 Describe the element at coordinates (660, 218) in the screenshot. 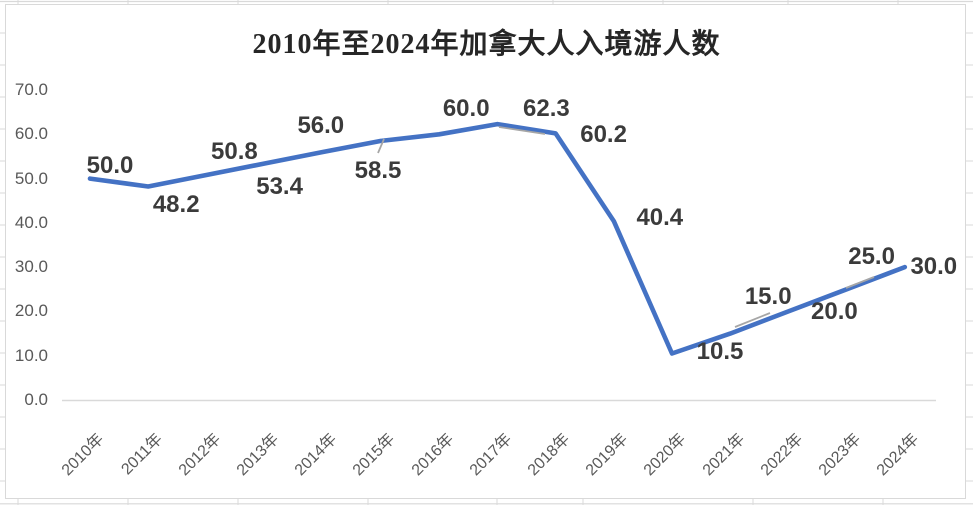

I see `data-point-value-label: 40.4` at that location.